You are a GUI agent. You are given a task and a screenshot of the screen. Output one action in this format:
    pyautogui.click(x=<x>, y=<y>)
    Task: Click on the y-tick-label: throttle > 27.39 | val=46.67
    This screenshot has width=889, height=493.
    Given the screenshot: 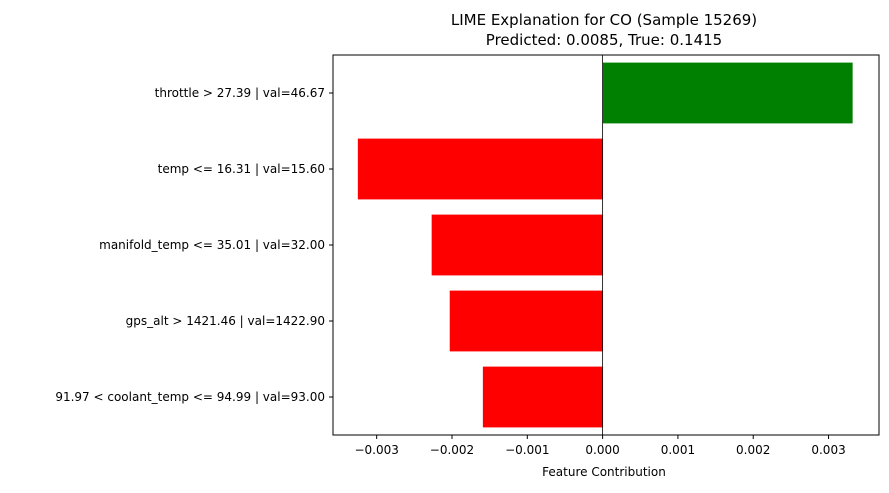 What is the action you would take?
    pyautogui.click(x=240, y=93)
    